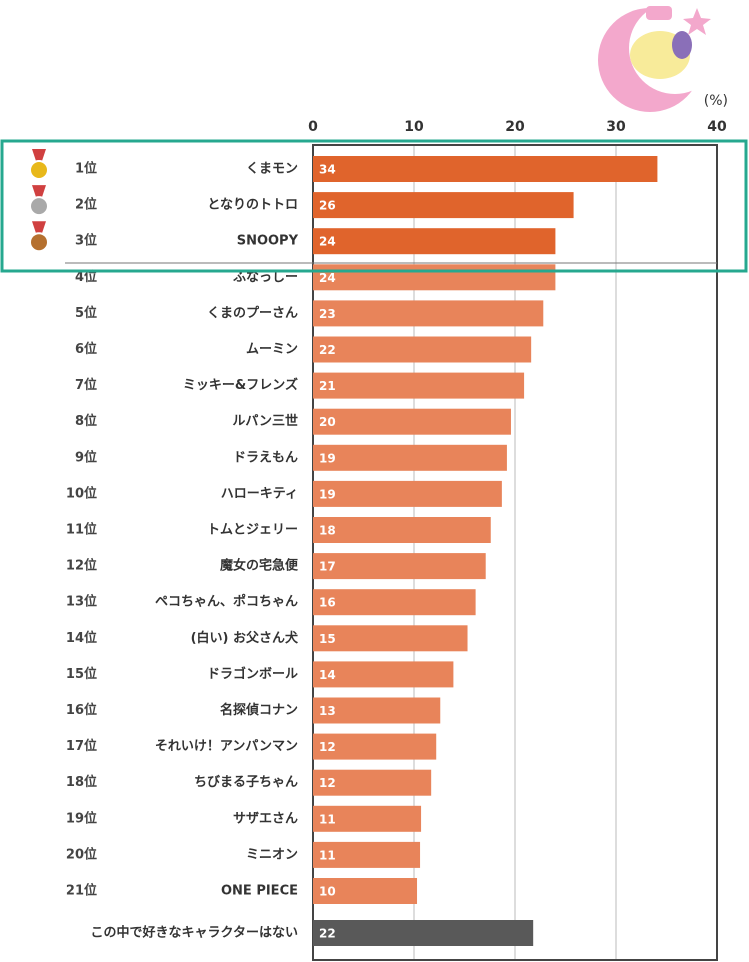 The width and height of the screenshot is (749, 962). What do you see at coordinates (272, 854) in the screenshot?
I see `category-label: ミニオン` at bounding box center [272, 854].